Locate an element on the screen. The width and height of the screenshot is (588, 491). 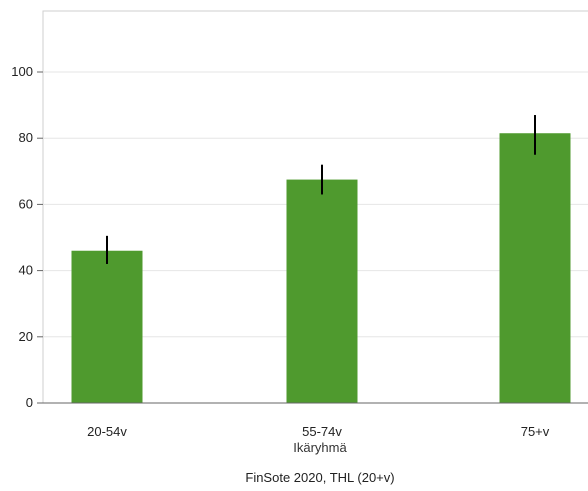
x-axis-labels: 20-54v 55-74v 75+v is located at coordinates (318, 431).